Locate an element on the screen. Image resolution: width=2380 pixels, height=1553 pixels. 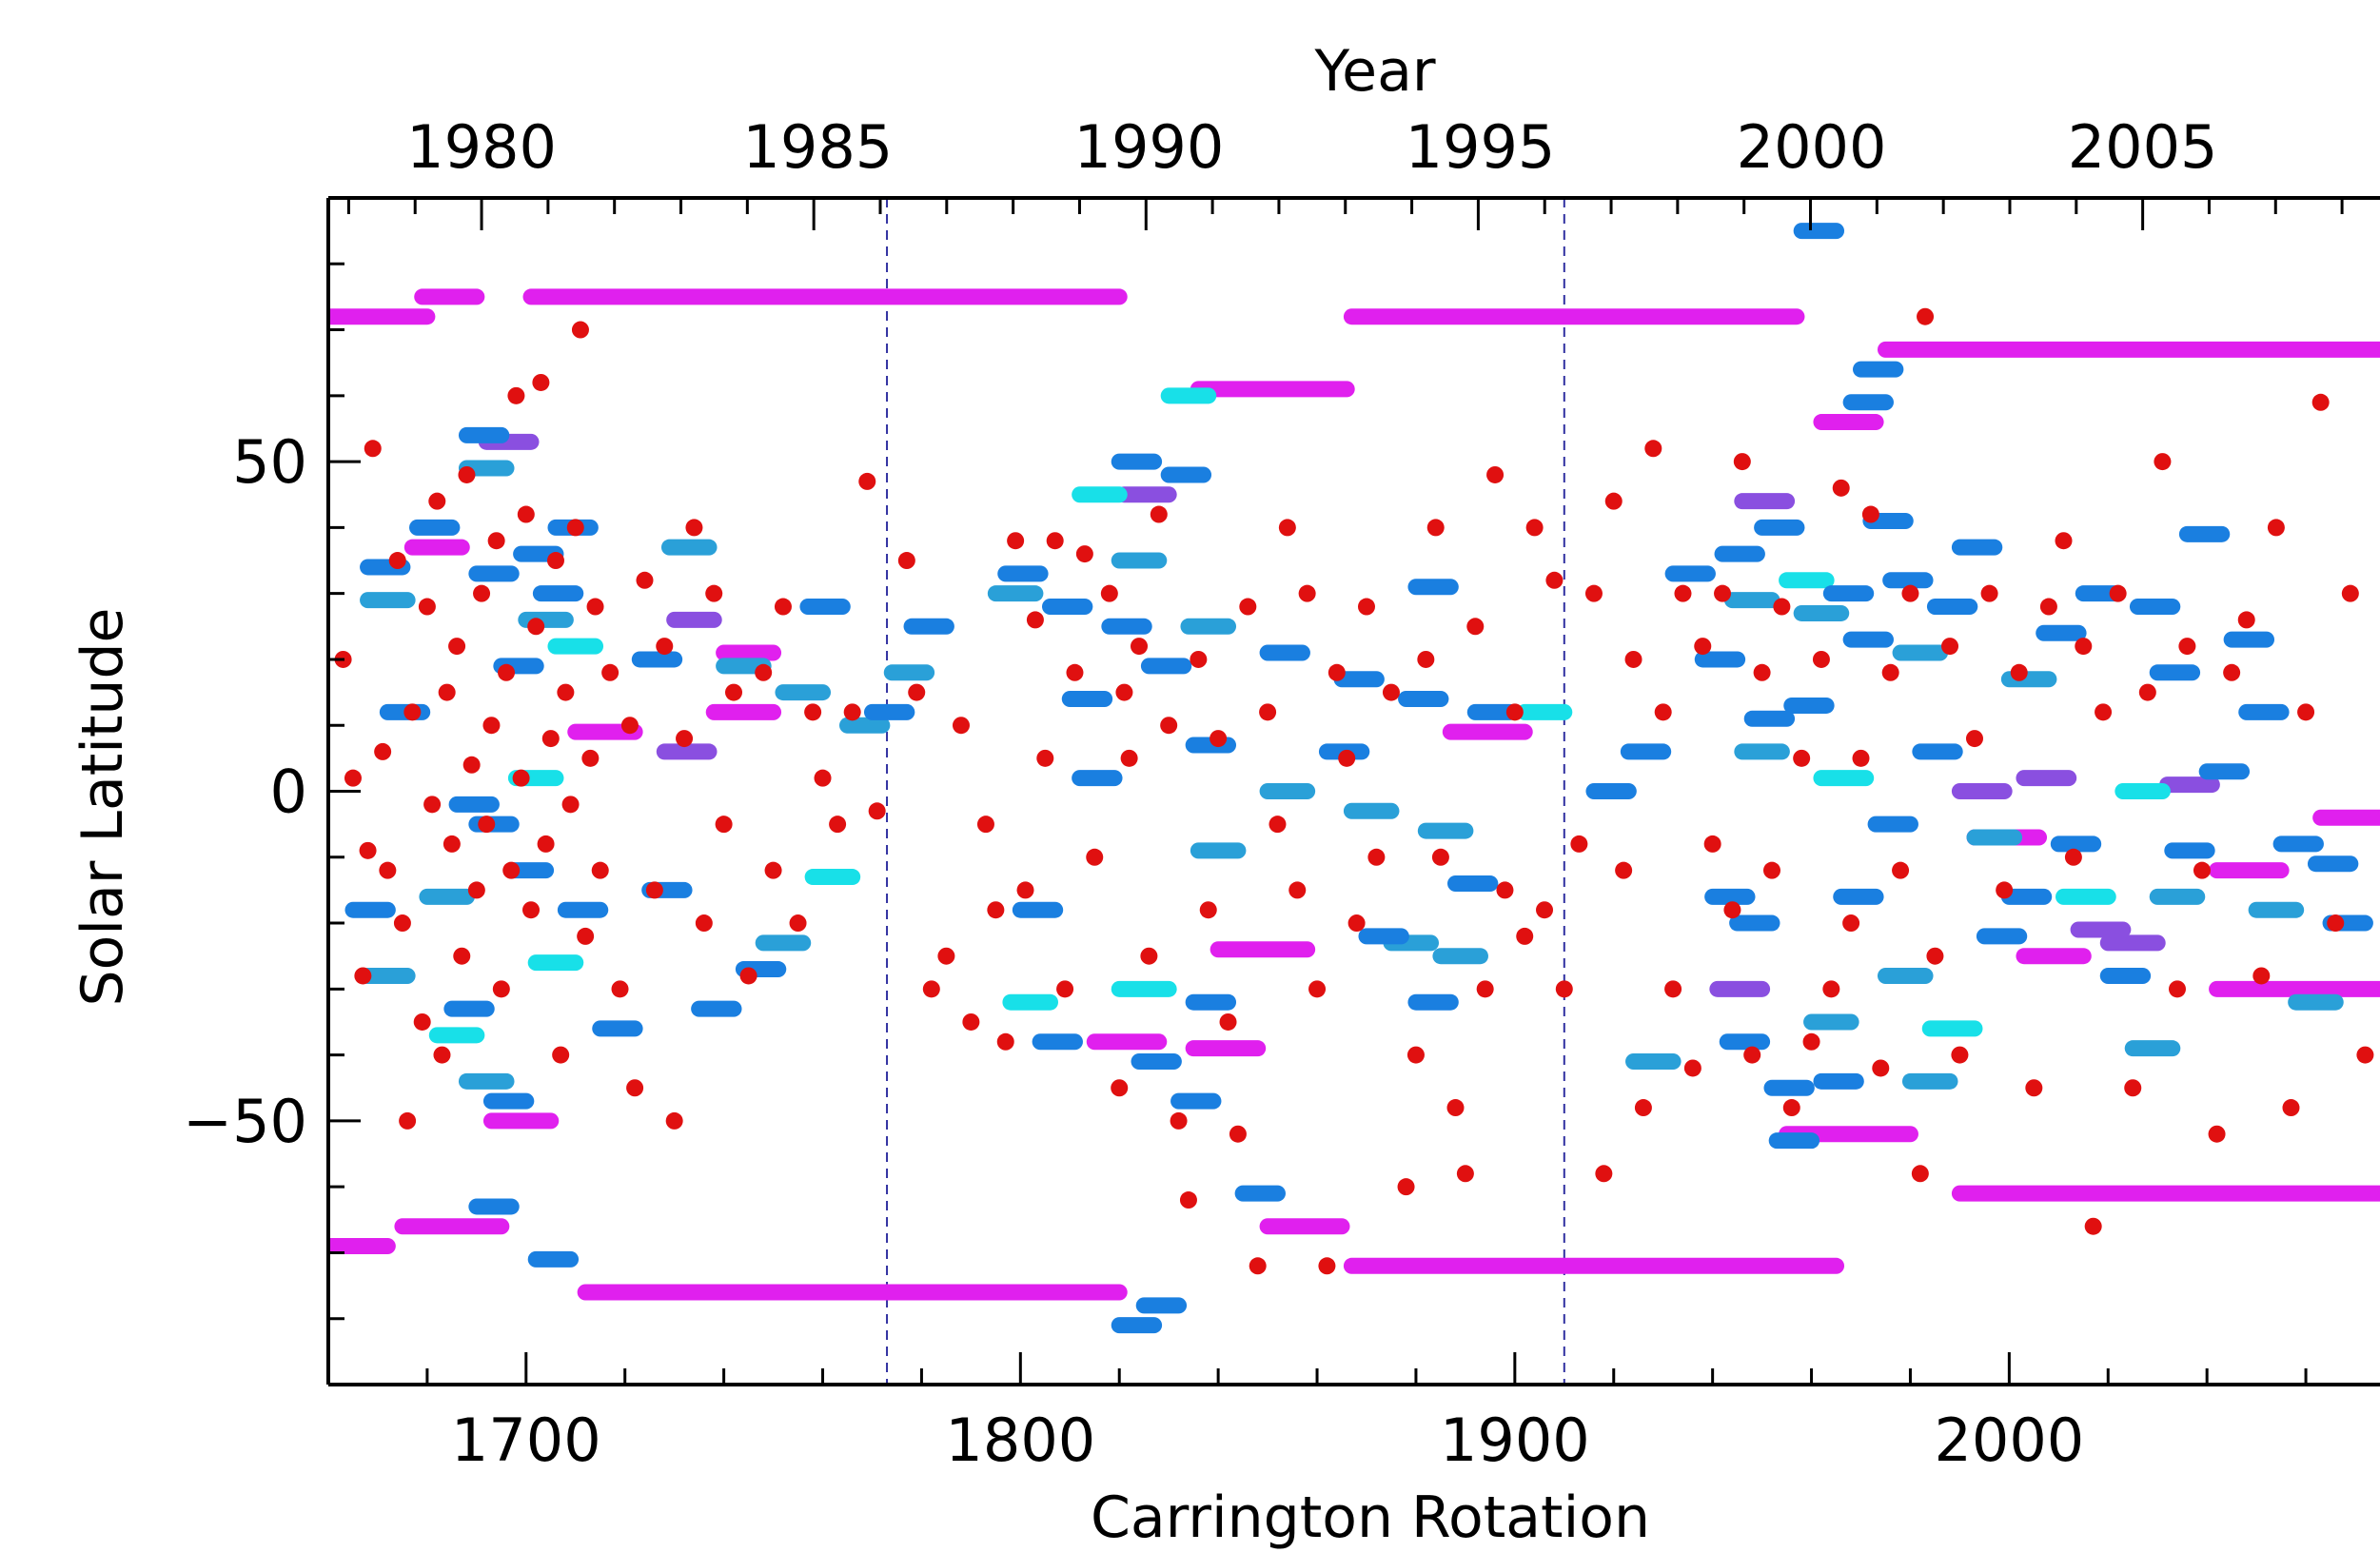
x-tick-label: 2000 is located at coordinates (2009, 1440).